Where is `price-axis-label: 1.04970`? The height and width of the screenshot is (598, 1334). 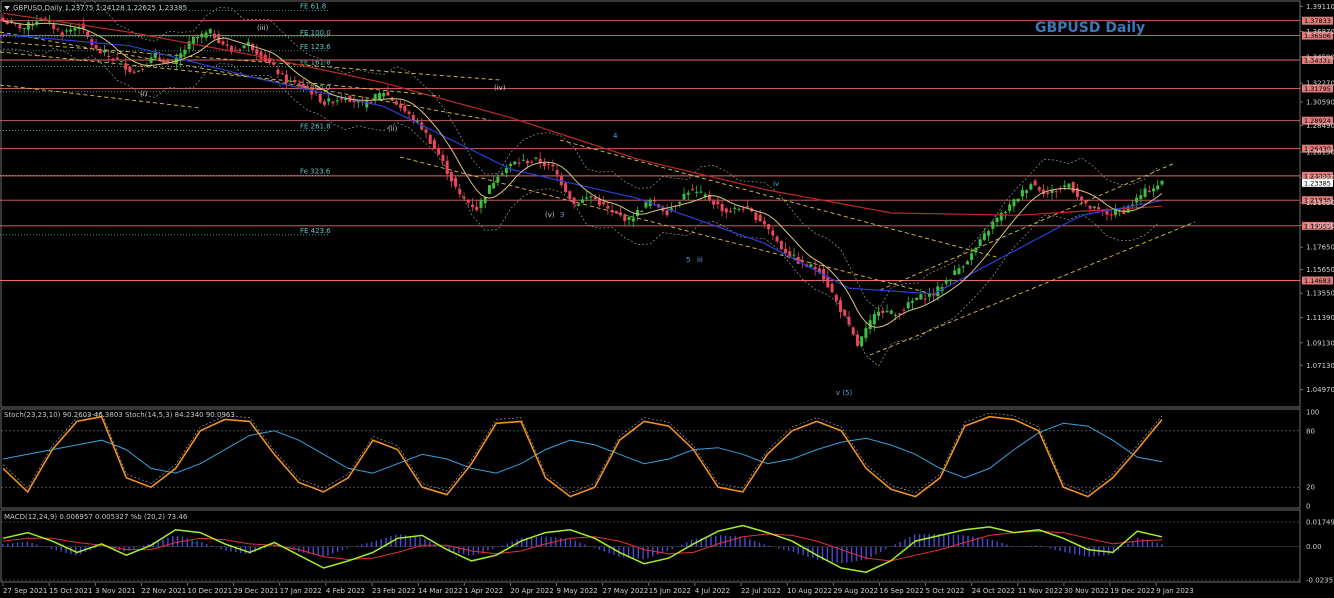
price-axis-label: 1.04970 is located at coordinates (1320, 390).